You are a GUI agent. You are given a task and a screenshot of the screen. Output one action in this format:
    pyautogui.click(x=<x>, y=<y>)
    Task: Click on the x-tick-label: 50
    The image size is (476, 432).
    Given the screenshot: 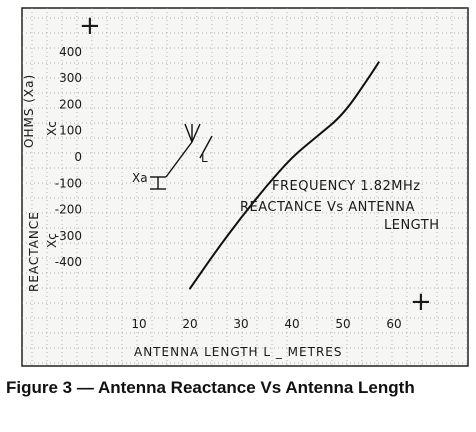 What is the action you would take?
    pyautogui.click(x=342, y=324)
    